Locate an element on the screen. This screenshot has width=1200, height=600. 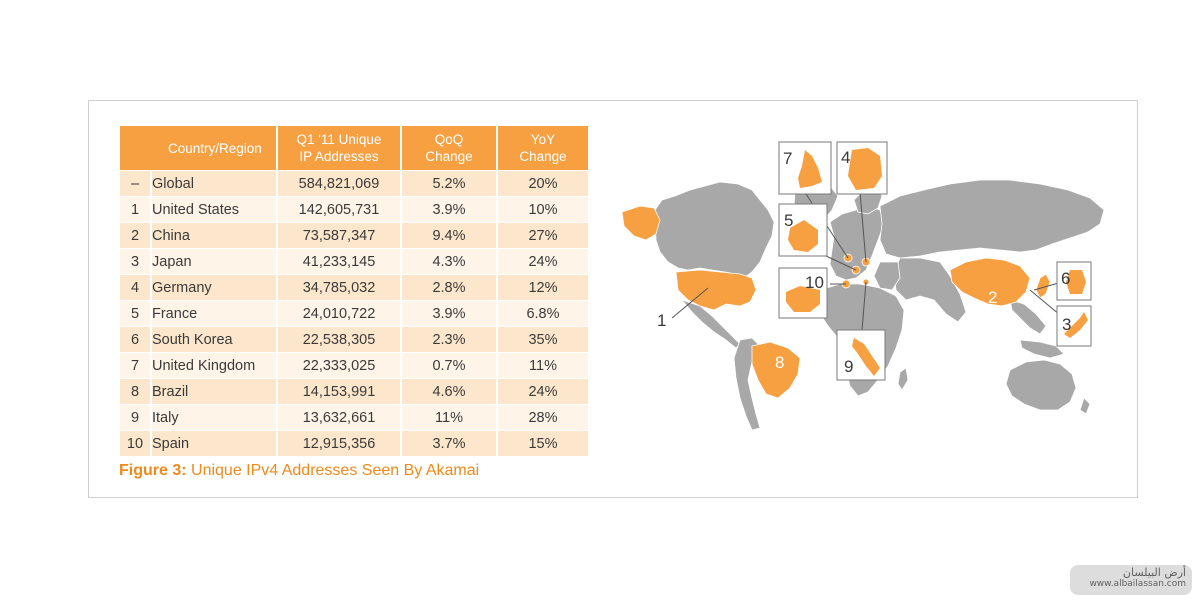
cell-ip-addresses: 584,821,069 is located at coordinates (339, 183).